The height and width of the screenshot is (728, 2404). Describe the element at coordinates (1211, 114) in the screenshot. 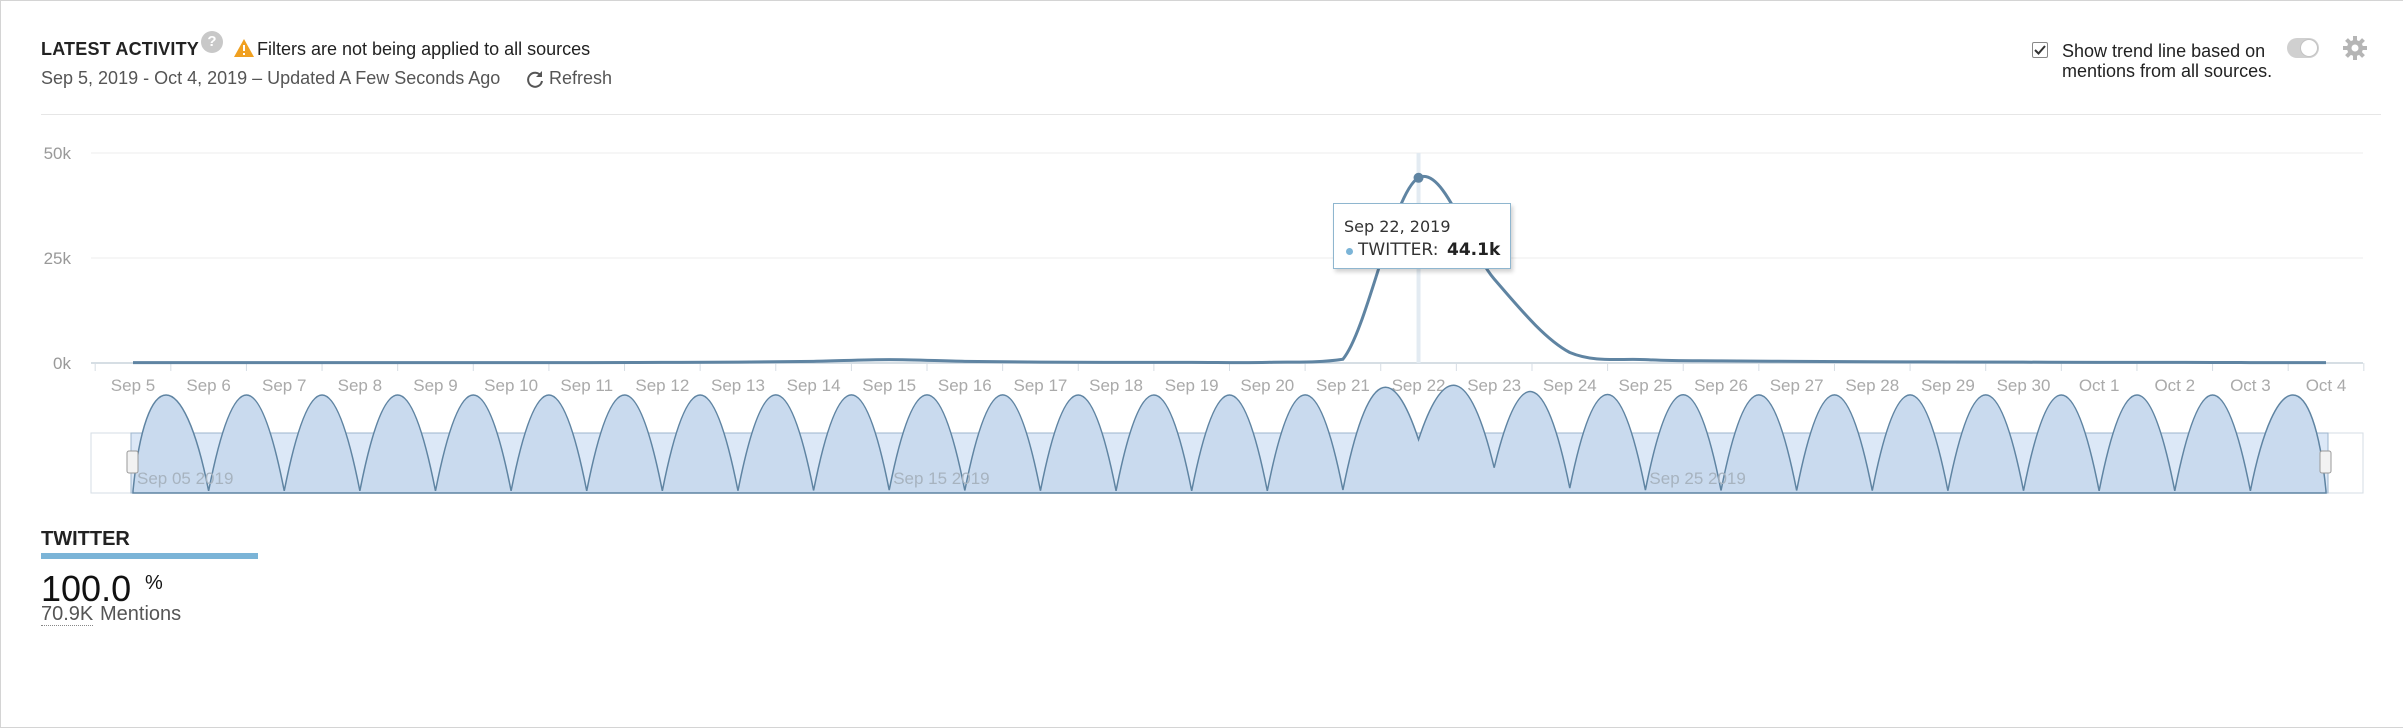

I see `header-divider` at that location.